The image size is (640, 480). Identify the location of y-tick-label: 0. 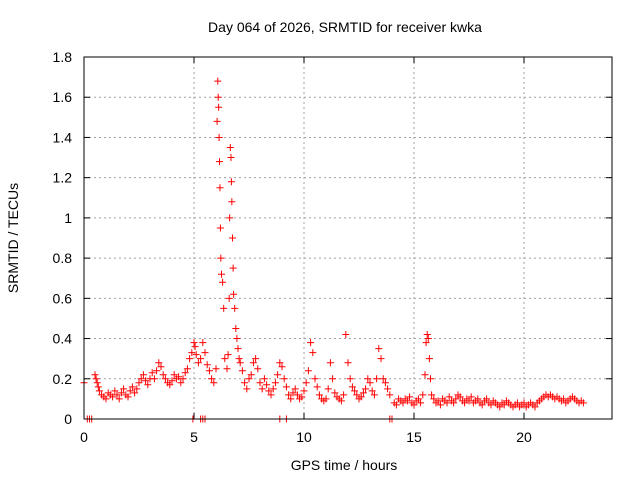
(68, 419).